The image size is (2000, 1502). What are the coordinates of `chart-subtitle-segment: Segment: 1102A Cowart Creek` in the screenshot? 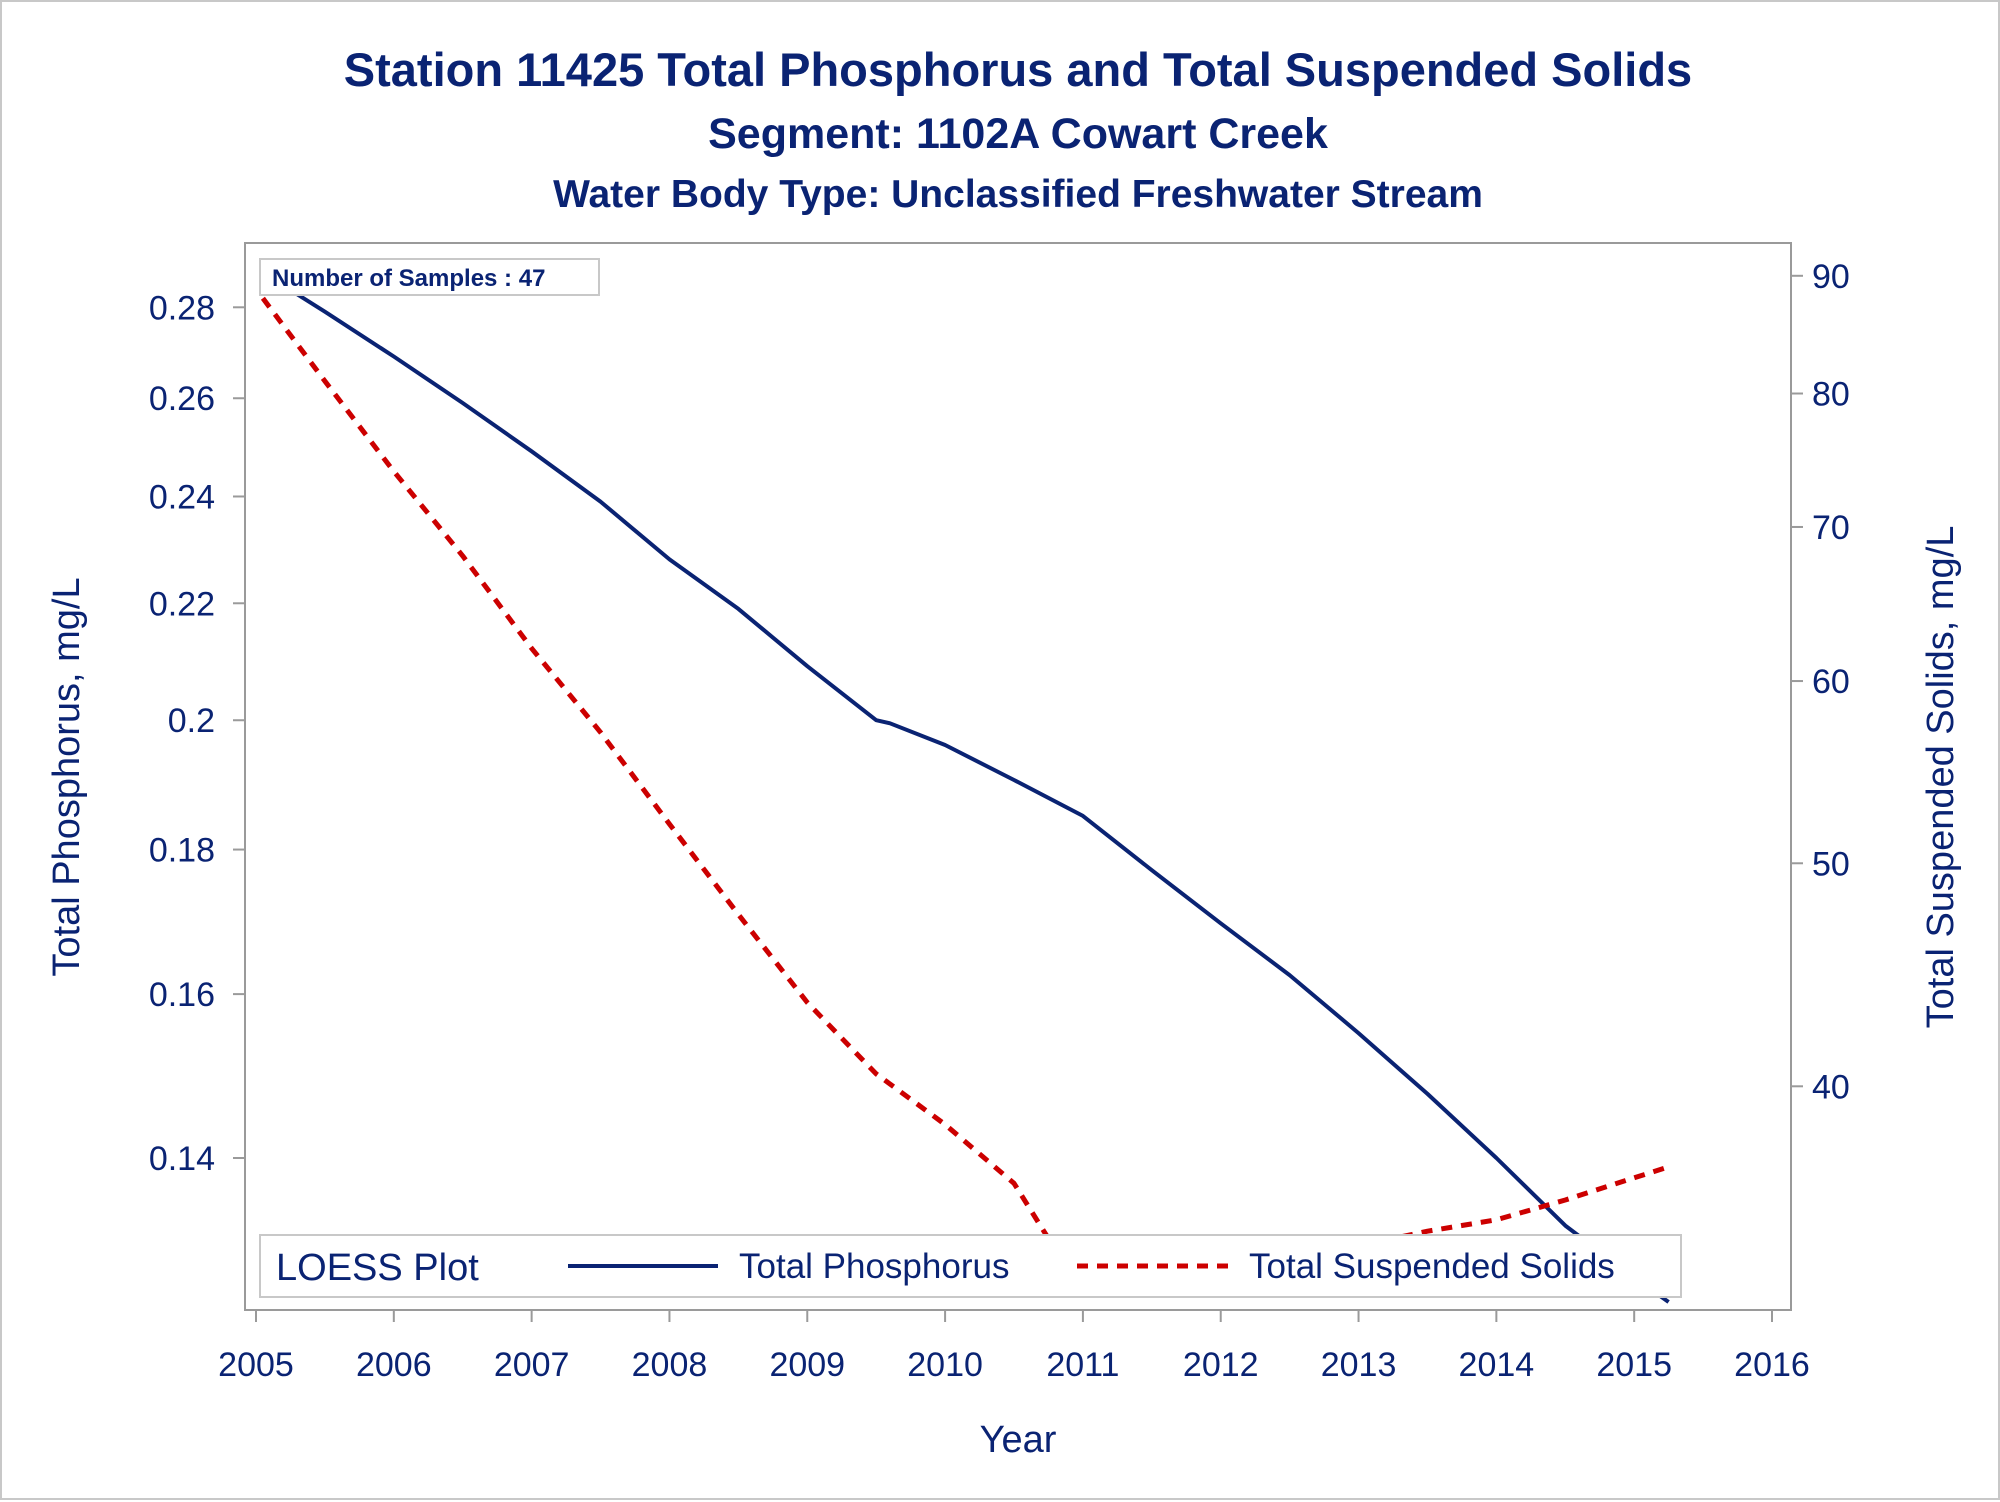 It's located at (1018, 134).